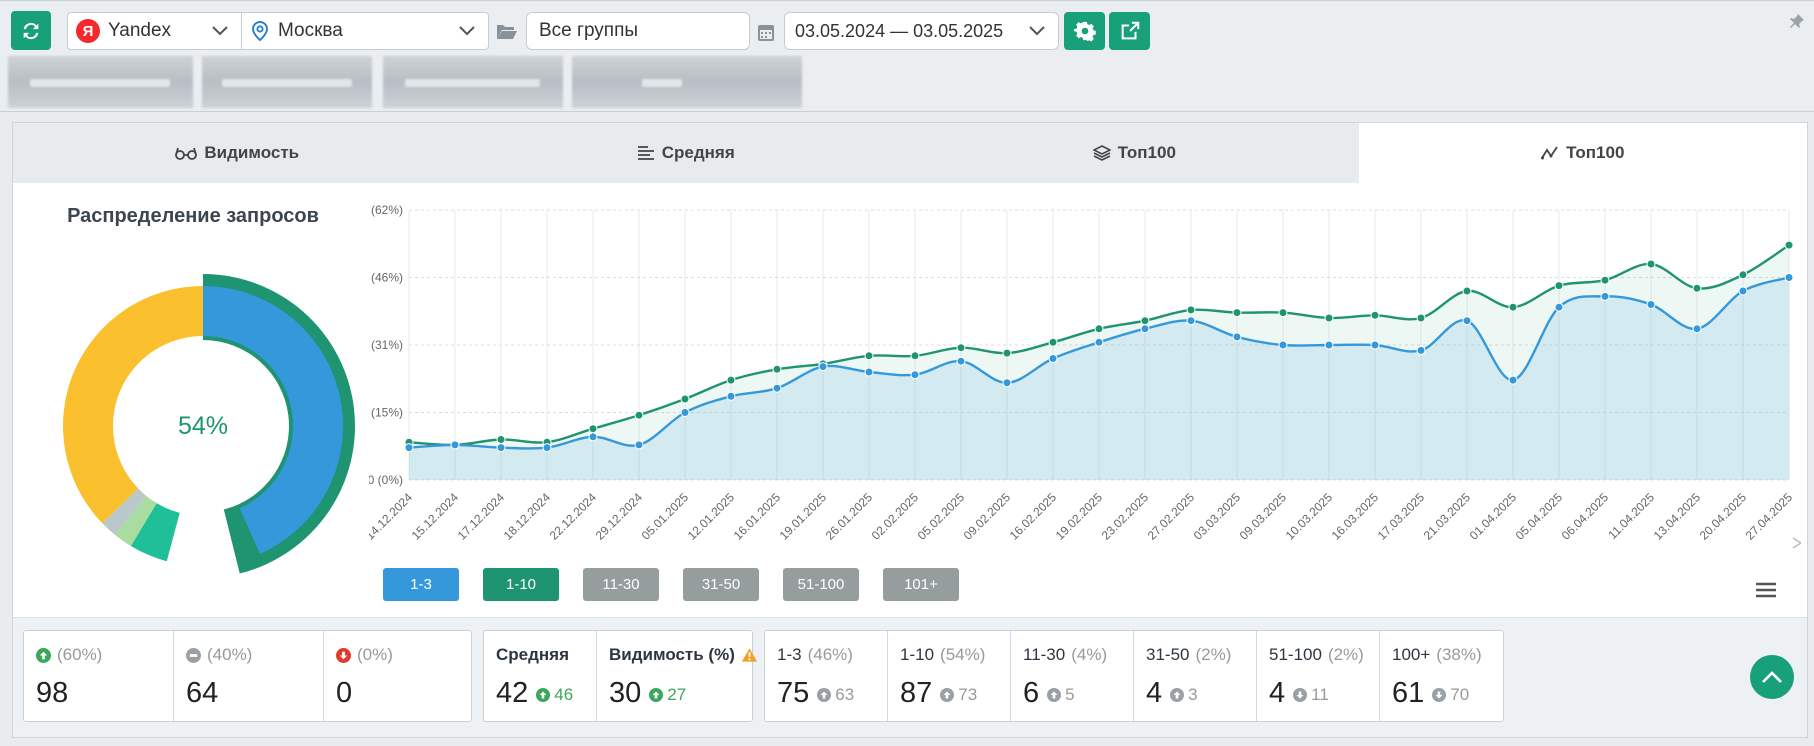  What do you see at coordinates (917, 654) in the screenshot?
I see `bucket-label: 1-10` at bounding box center [917, 654].